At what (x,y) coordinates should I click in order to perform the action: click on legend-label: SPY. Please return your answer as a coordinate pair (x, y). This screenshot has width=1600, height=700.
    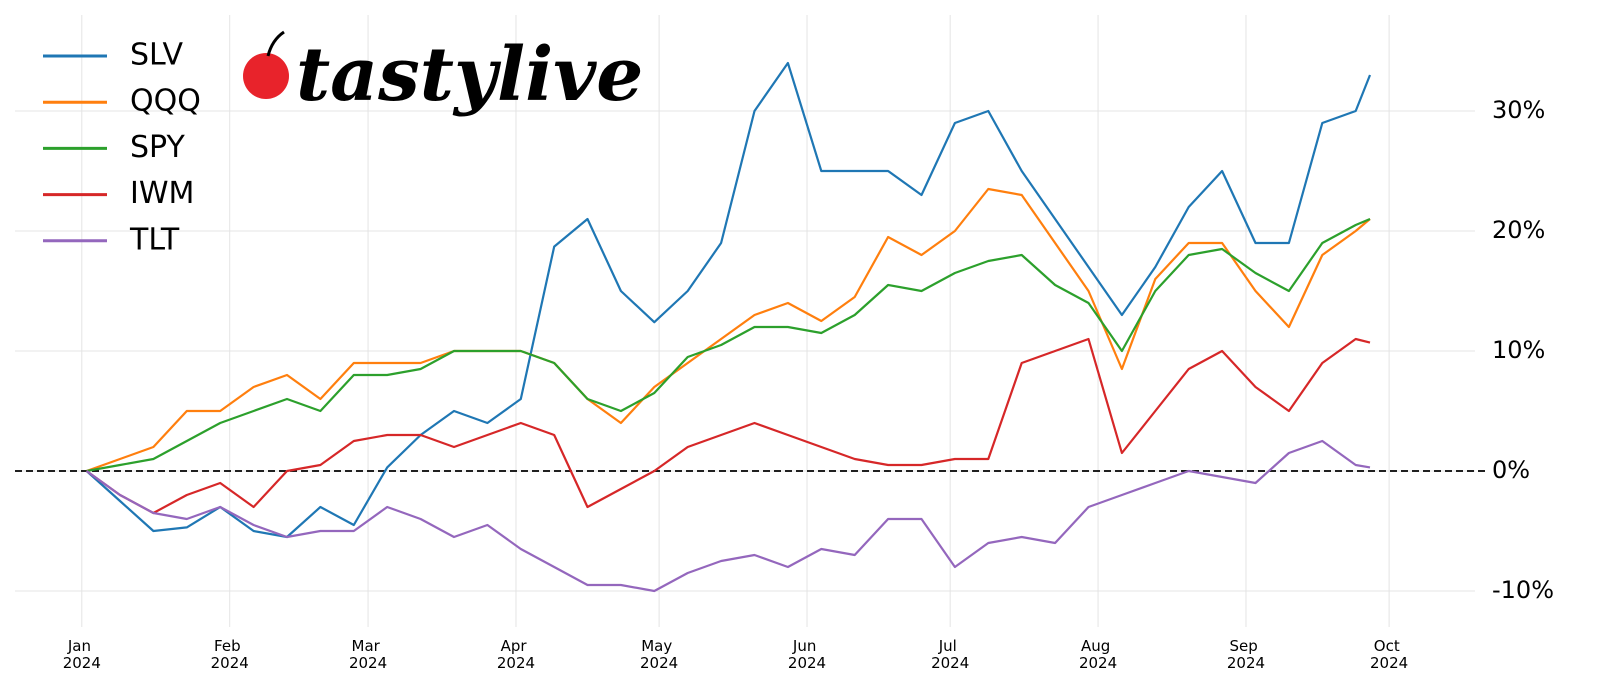
    Looking at the image, I should click on (157, 147).